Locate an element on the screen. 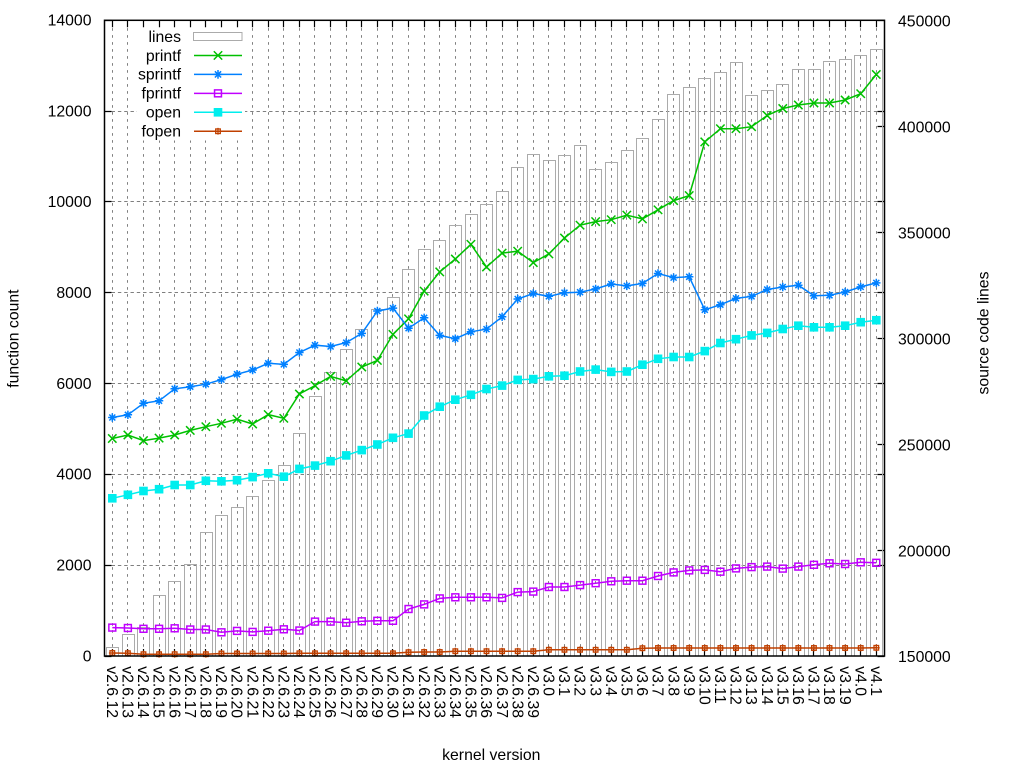  svg-text: v3.13 is located at coordinates (750, 685).